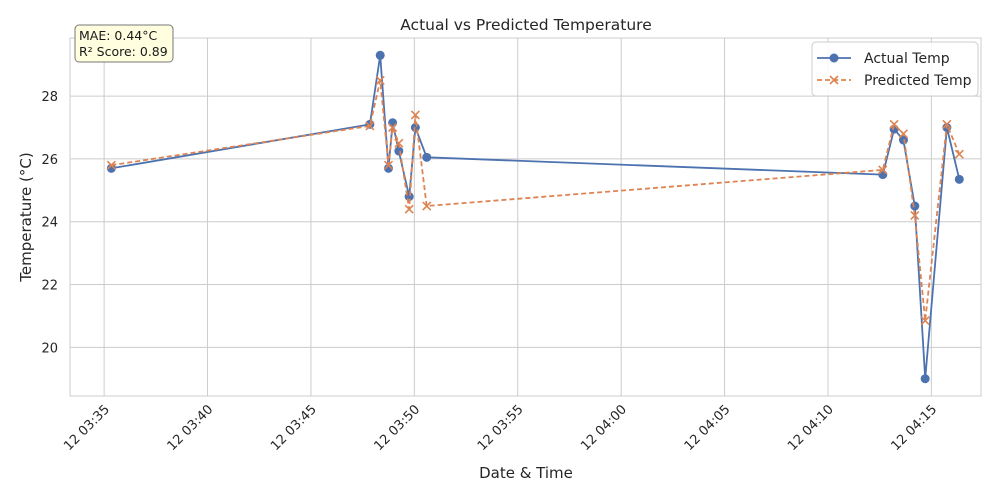  What do you see at coordinates (123, 51) in the screenshot?
I see `r2-text: R² Score: 0.89` at bounding box center [123, 51].